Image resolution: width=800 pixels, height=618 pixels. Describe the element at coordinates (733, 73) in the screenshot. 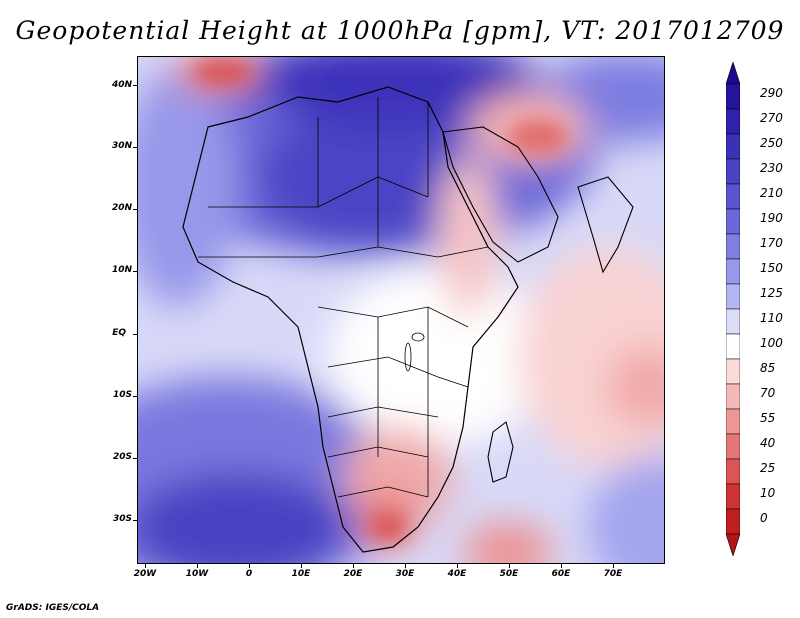

I see `colorbar-top-arrow` at that location.